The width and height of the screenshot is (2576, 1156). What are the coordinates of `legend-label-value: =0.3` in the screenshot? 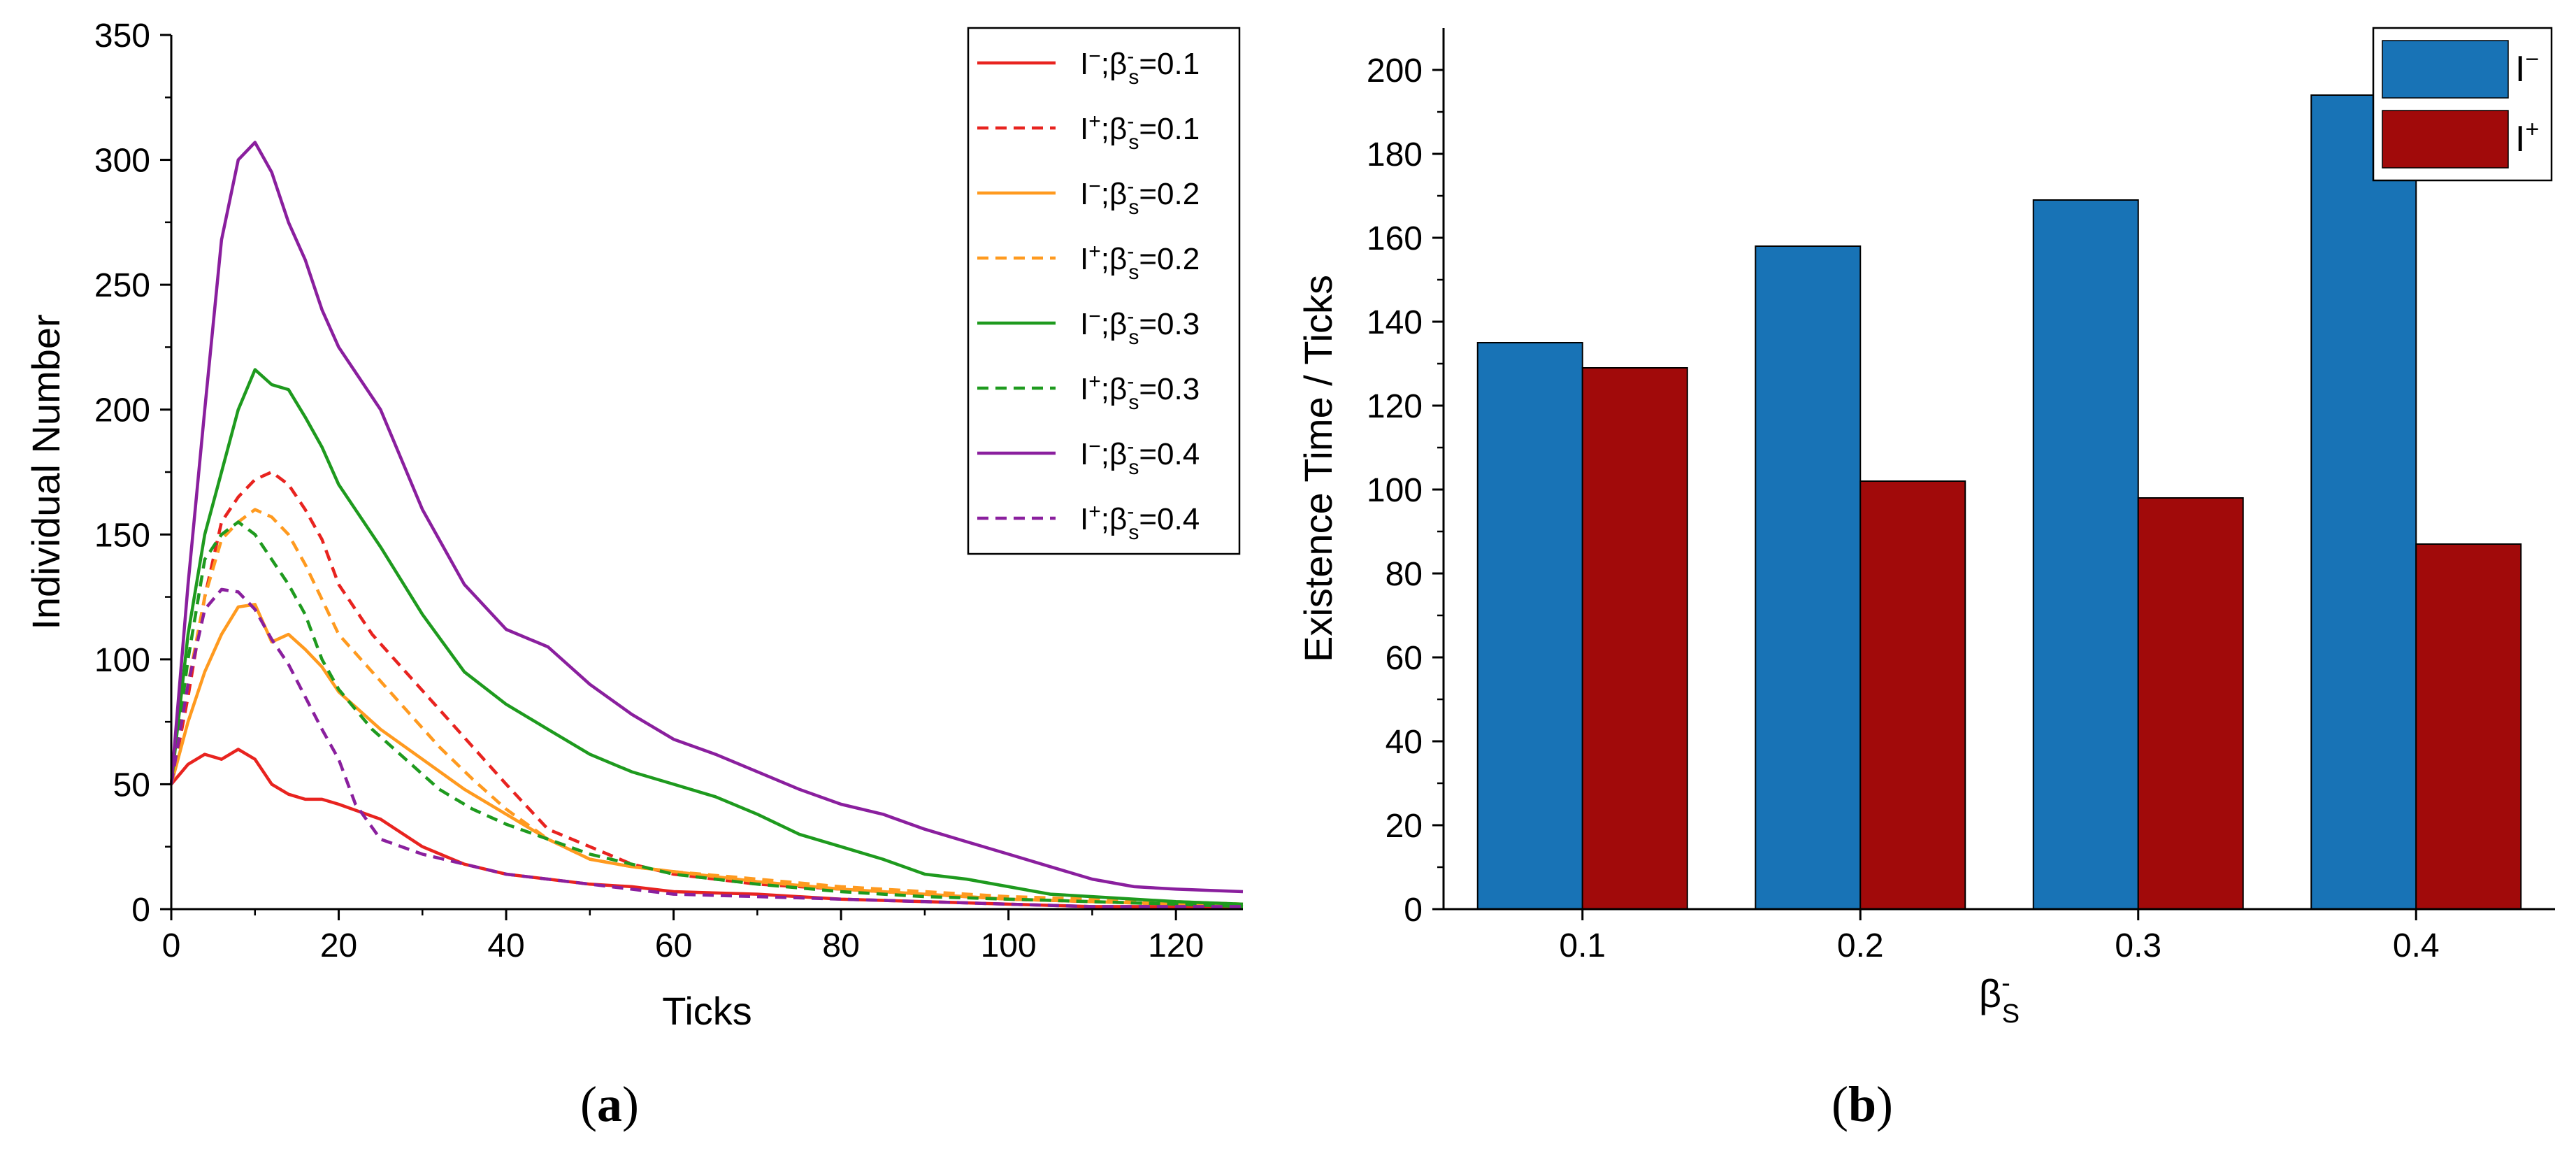 It's located at (1169, 324).